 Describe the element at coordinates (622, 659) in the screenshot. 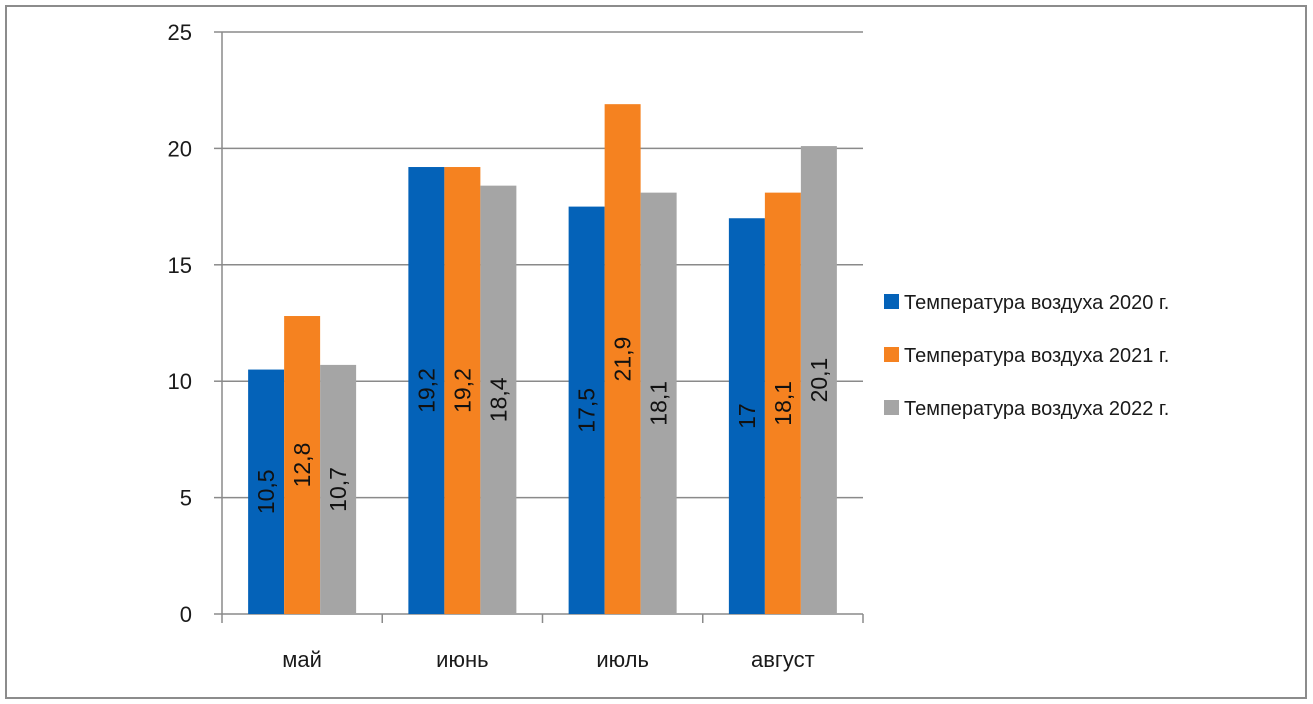

I see `category-label: июль` at that location.